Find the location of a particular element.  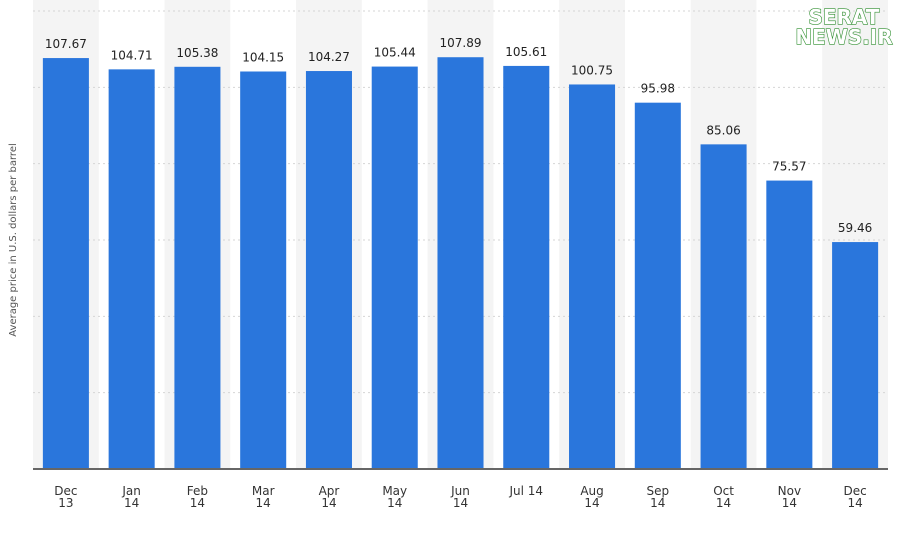

x-tick-label: Mar 14 is located at coordinates (263, 497).